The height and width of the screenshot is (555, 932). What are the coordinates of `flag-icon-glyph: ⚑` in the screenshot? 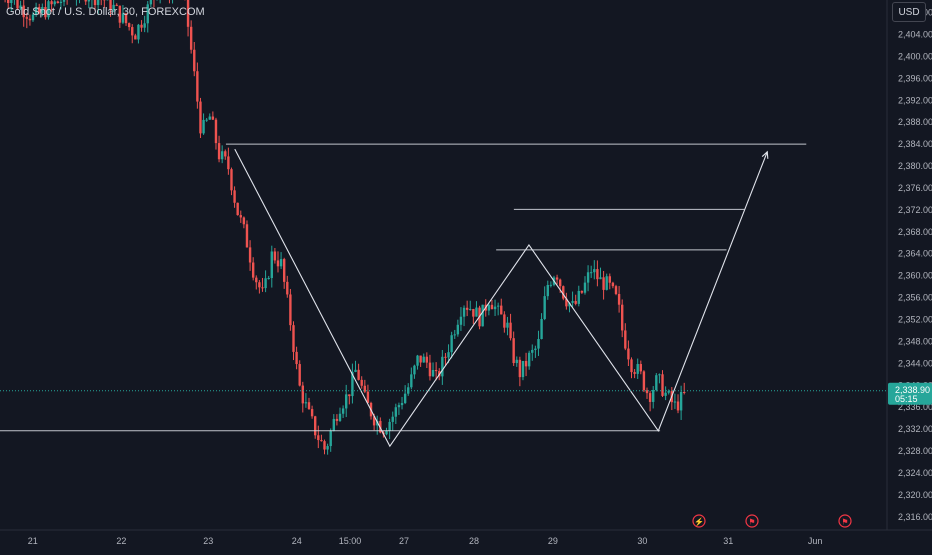 It's located at (844, 522).